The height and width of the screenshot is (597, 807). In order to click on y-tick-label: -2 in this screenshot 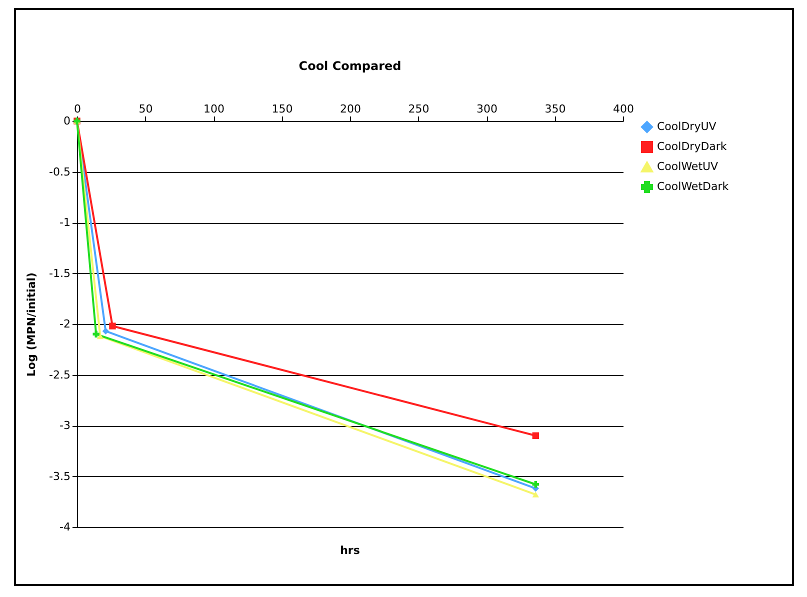, I will do `click(65, 324)`.